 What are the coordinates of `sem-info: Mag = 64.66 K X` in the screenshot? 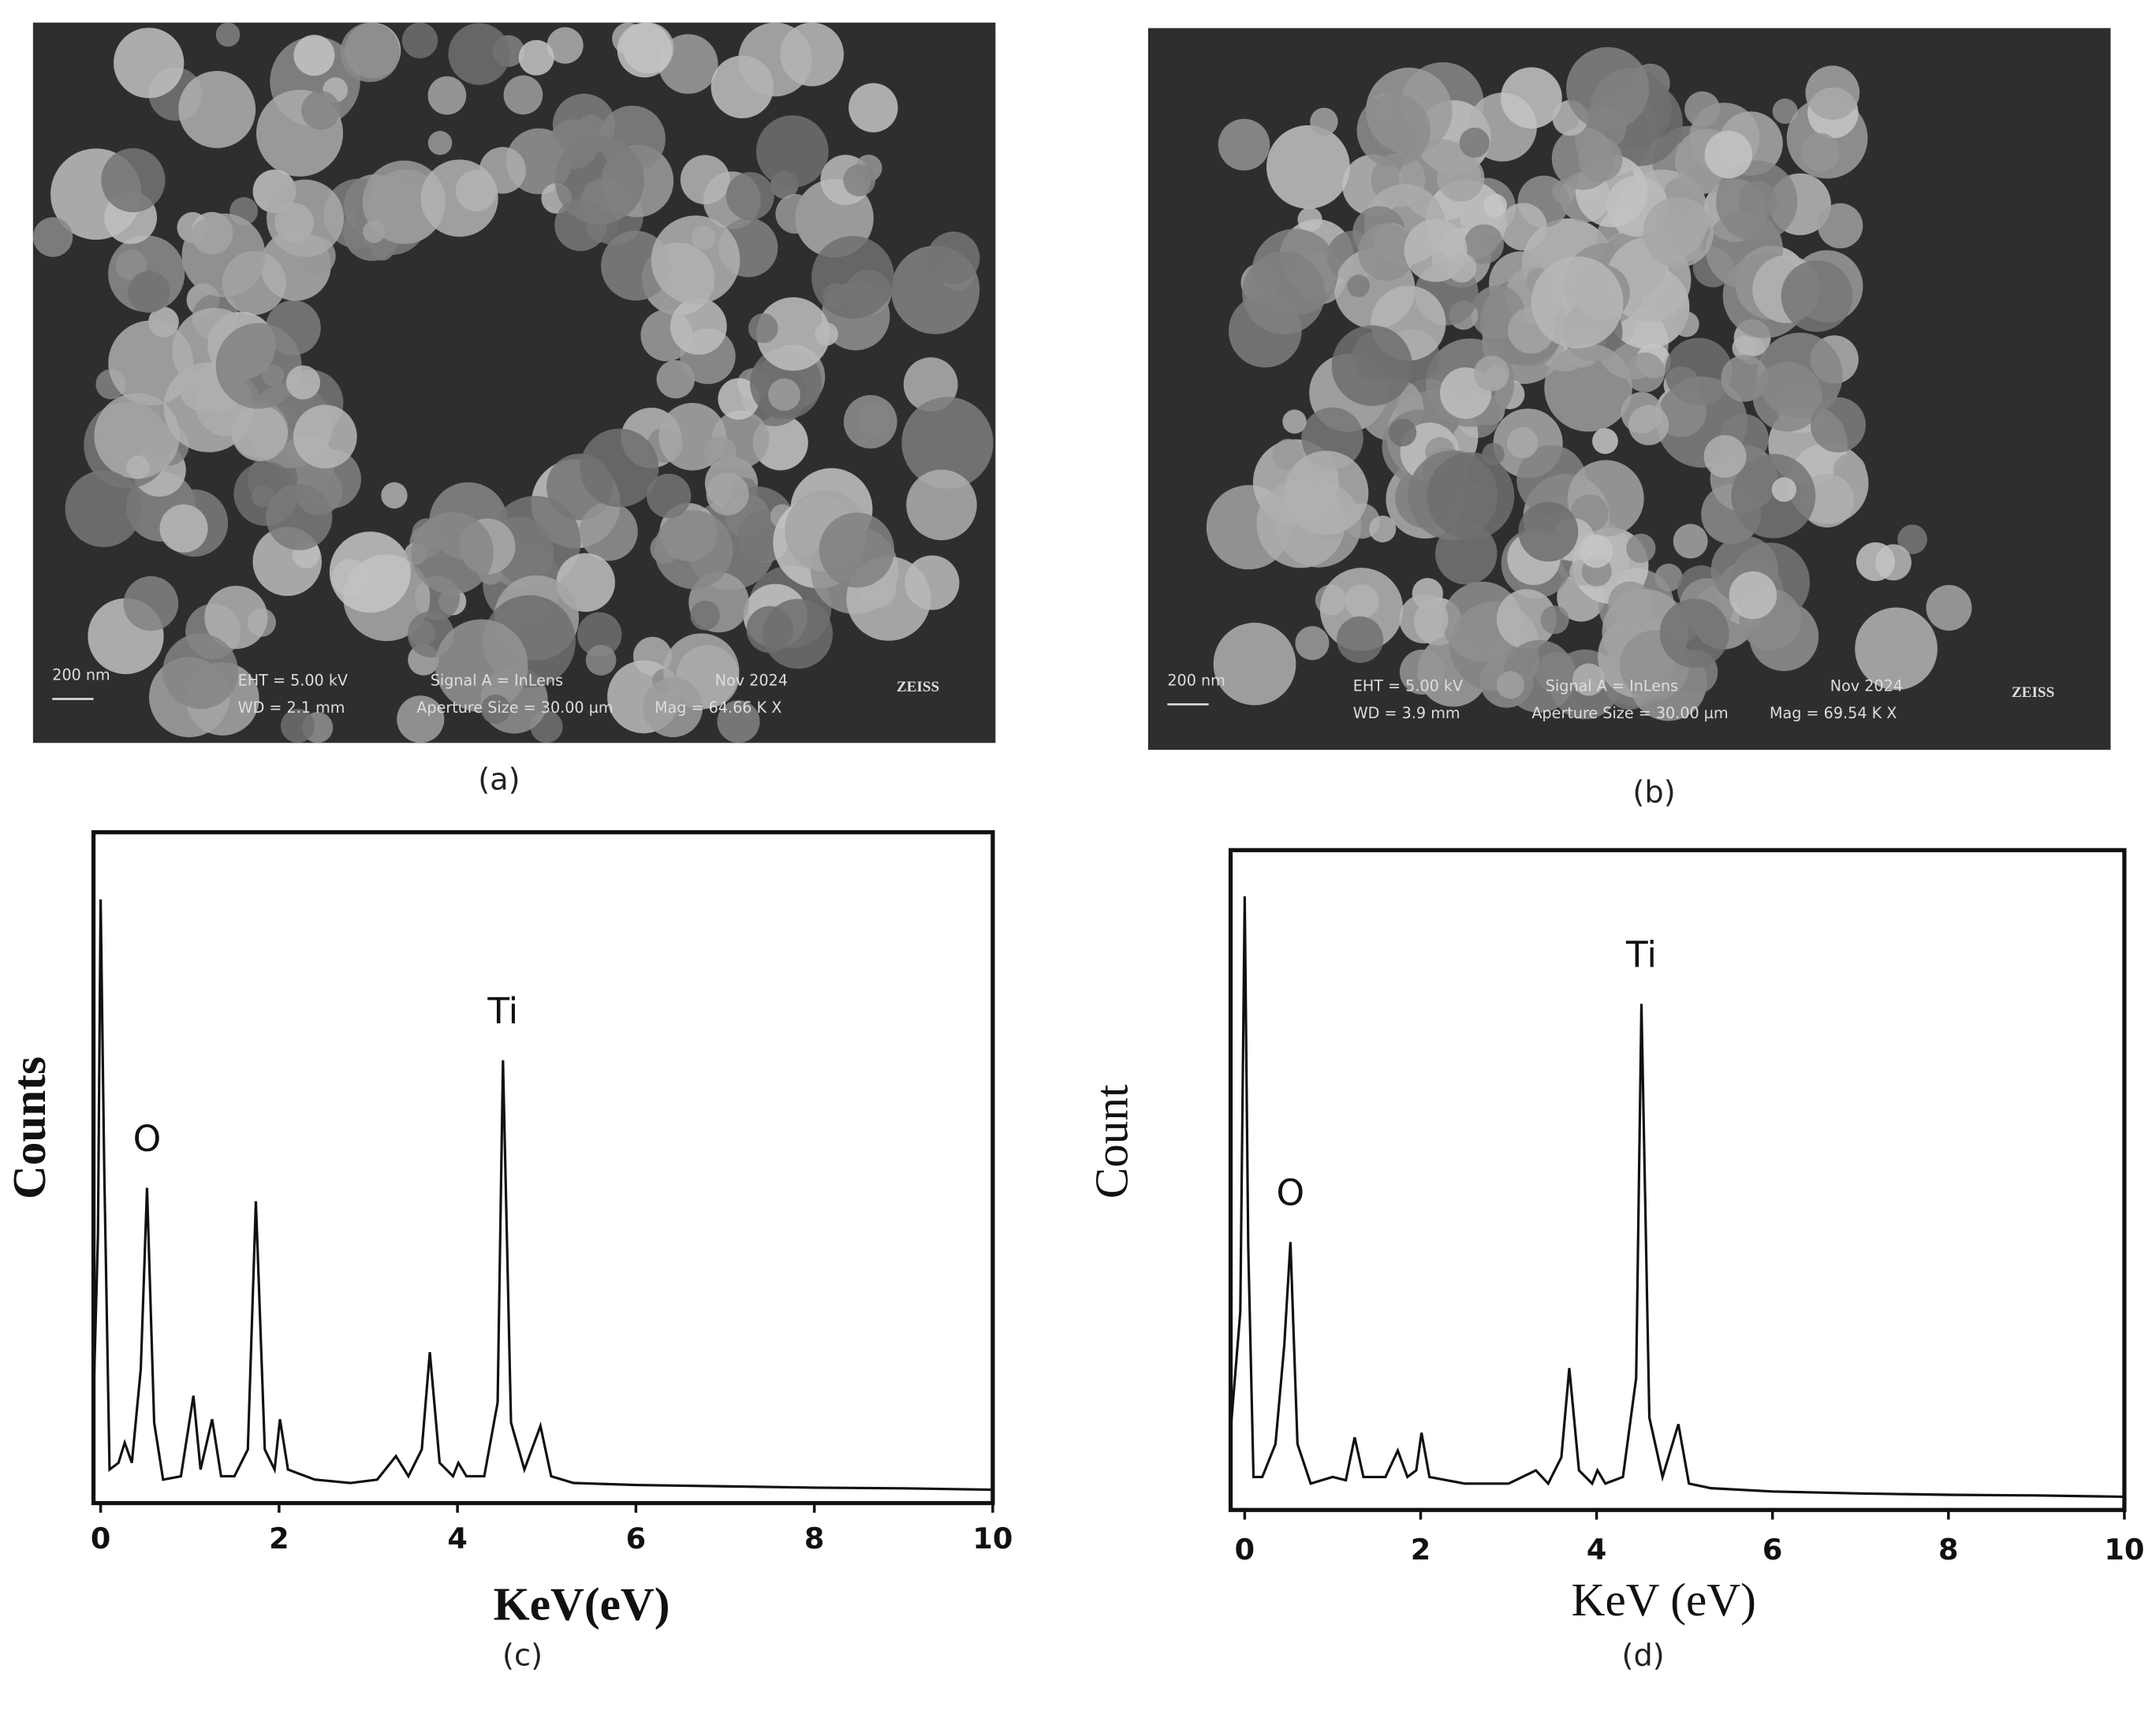 It's located at (718, 708).